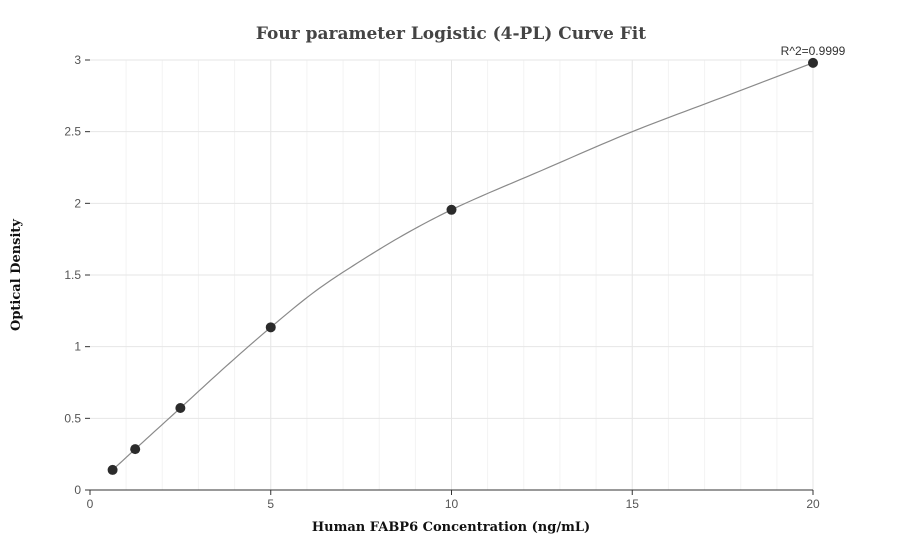 This screenshot has width=903, height=560. I want to click on y-axis-title: Optical Density, so click(16, 275).